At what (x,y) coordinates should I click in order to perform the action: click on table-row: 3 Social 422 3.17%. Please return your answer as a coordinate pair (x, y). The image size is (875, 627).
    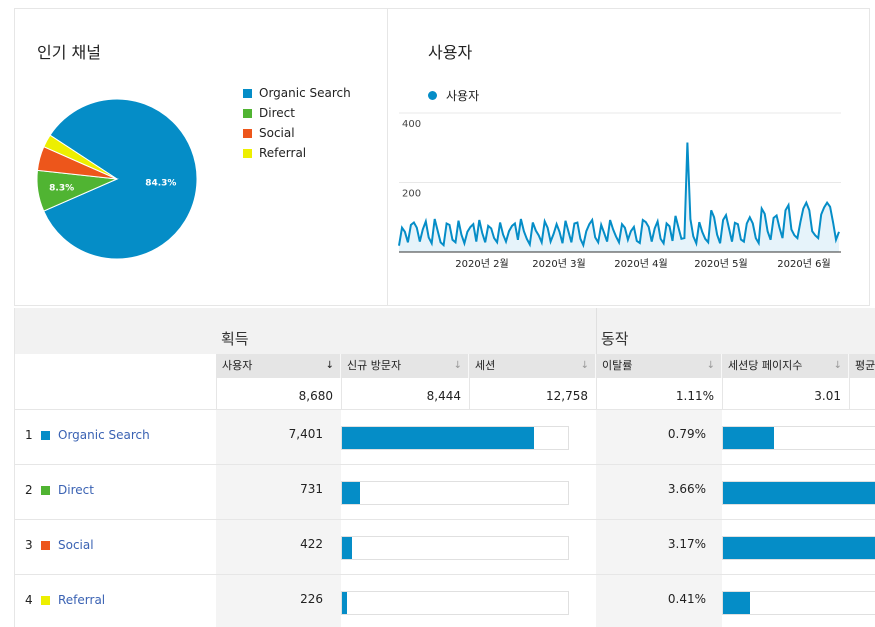
    Looking at the image, I should click on (445, 547).